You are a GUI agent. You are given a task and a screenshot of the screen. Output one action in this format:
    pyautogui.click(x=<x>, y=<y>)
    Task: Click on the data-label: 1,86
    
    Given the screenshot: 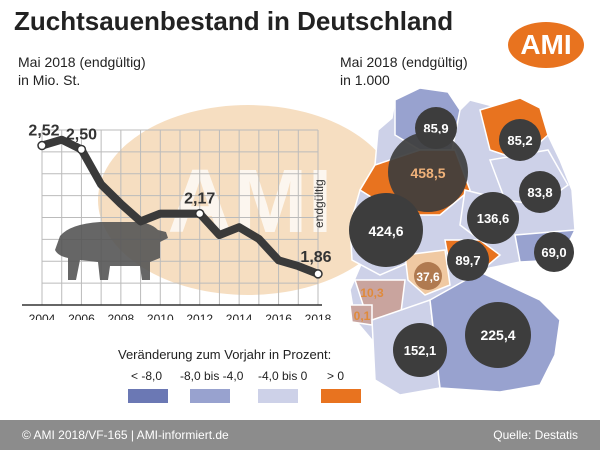 What is the action you would take?
    pyautogui.click(x=315, y=257)
    